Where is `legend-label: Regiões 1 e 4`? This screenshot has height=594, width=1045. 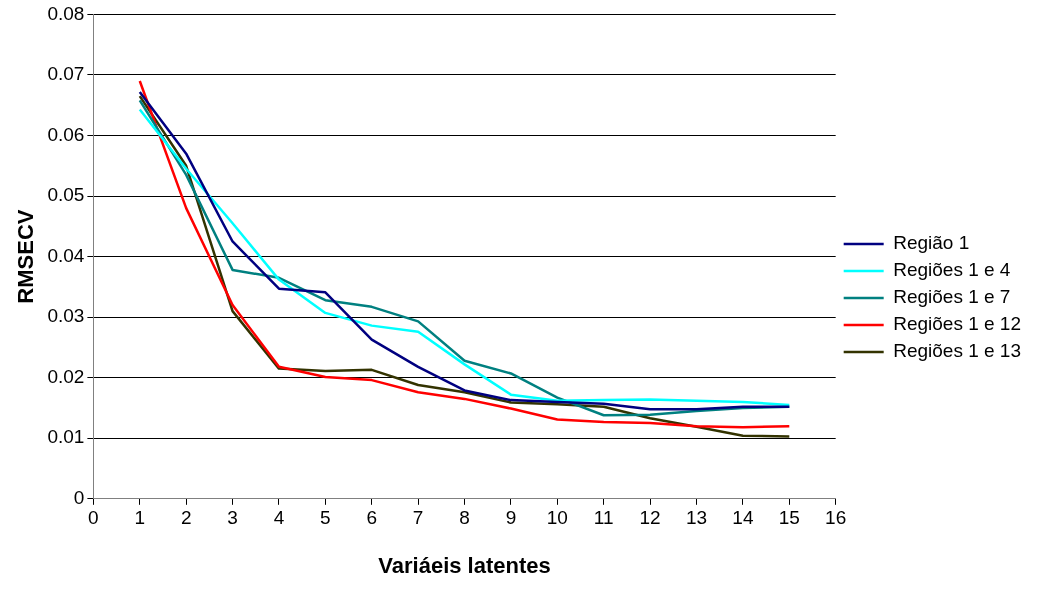
legend-label: Regiões 1 e 4 is located at coordinates (952, 270).